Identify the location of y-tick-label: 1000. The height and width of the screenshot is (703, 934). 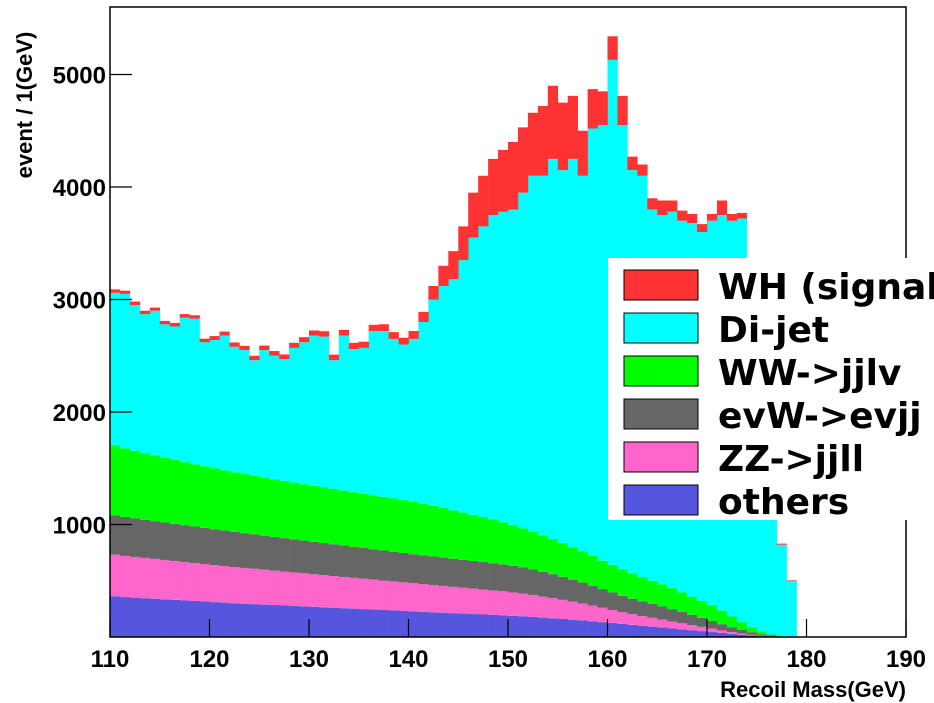
(79, 526).